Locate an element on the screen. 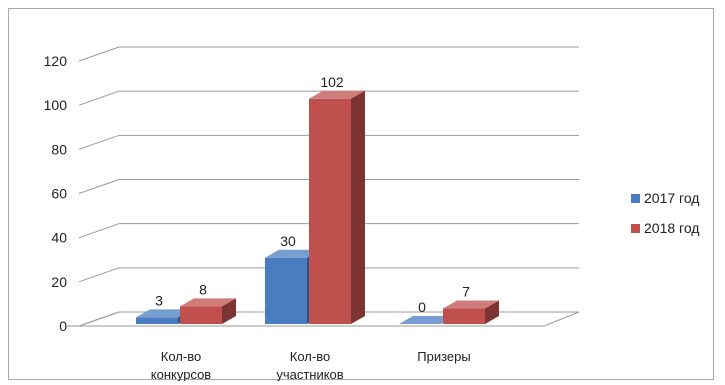  legend-label-2017: 2017 год is located at coordinates (672, 198).